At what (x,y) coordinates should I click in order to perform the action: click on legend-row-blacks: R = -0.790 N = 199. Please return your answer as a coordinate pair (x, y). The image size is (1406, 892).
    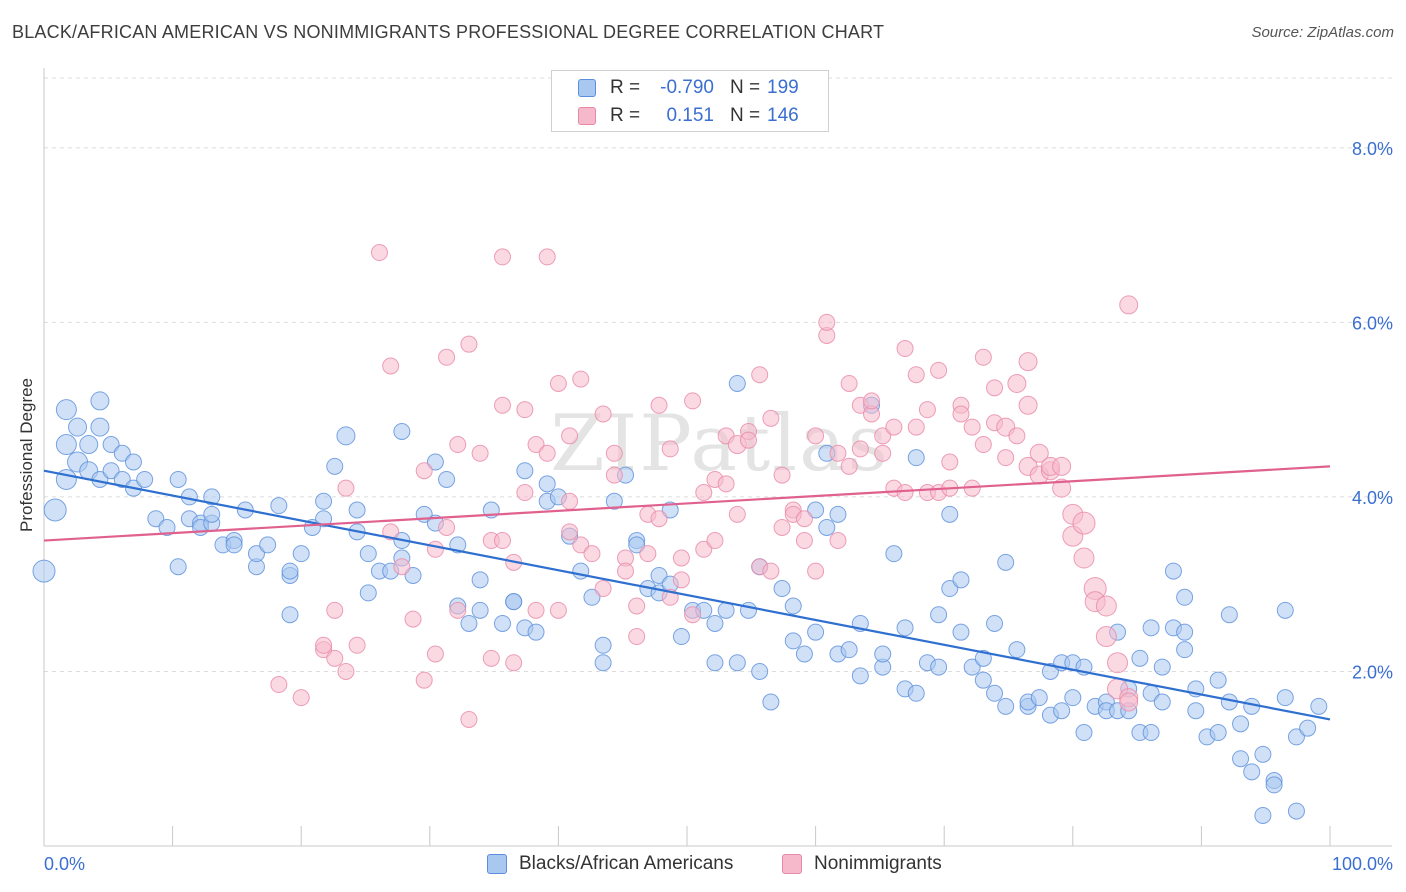
    Looking at the image, I should click on (690, 87).